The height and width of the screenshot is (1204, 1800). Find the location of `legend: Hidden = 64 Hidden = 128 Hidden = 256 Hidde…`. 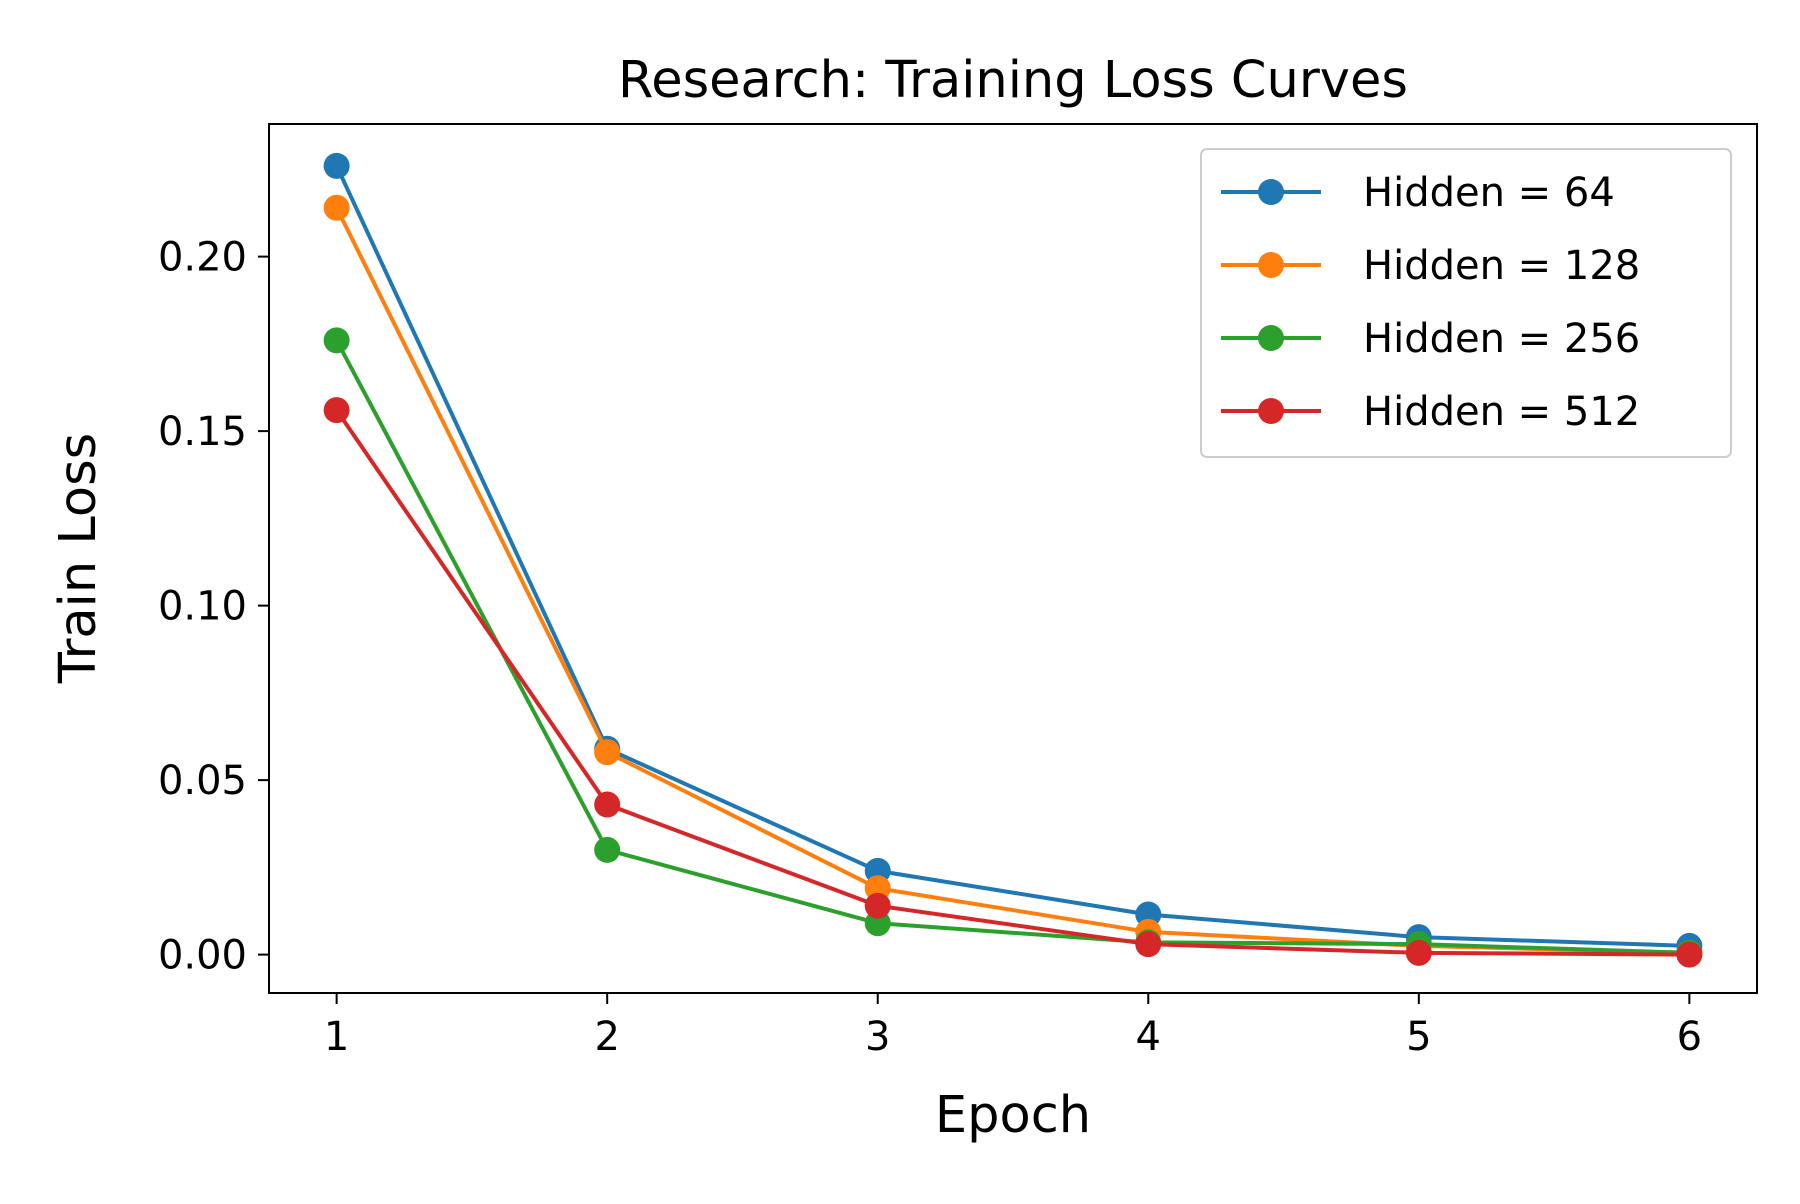

legend: Hidden = 64 Hidden = 128 Hidden = 256 Hidde… is located at coordinates (1466, 303).